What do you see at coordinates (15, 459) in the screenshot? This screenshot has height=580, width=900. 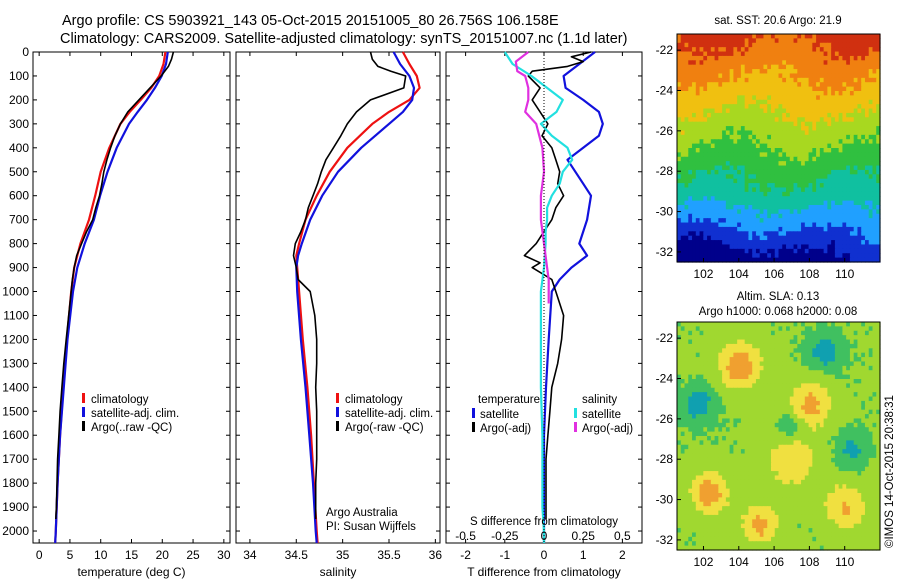 I see `y-tick-label: 1700` at bounding box center [15, 459].